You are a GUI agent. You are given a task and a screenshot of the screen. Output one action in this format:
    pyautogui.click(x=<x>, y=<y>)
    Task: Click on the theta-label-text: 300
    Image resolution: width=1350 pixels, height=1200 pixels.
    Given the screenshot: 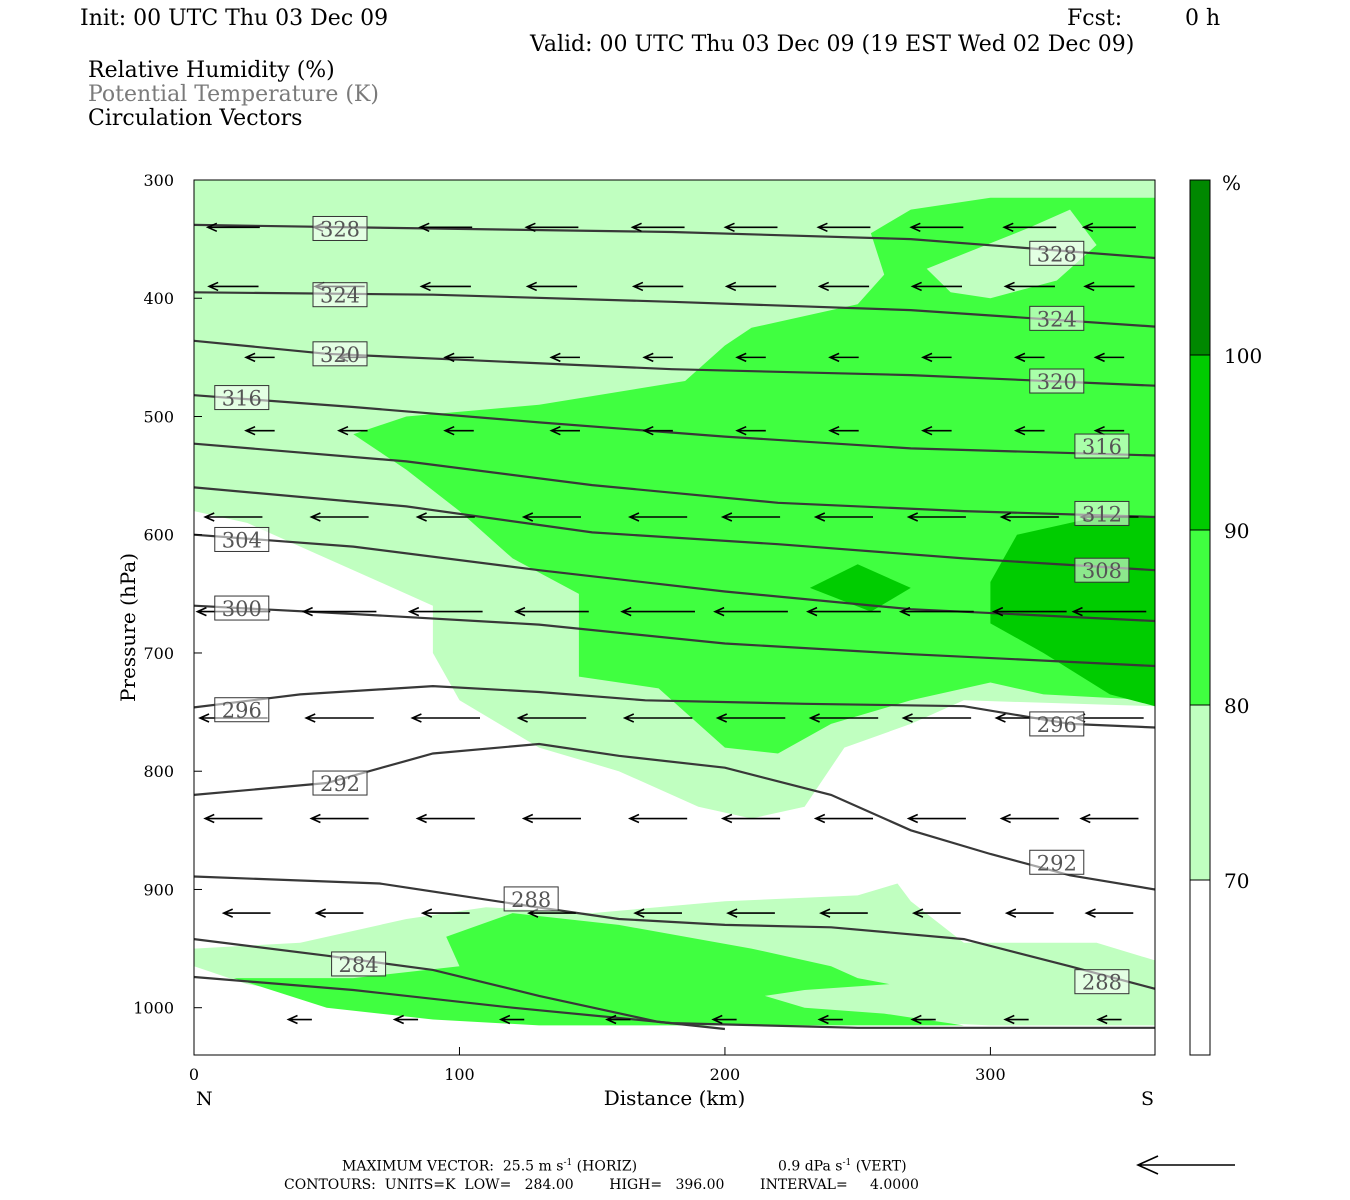 What is the action you would take?
    pyautogui.click(x=242, y=609)
    